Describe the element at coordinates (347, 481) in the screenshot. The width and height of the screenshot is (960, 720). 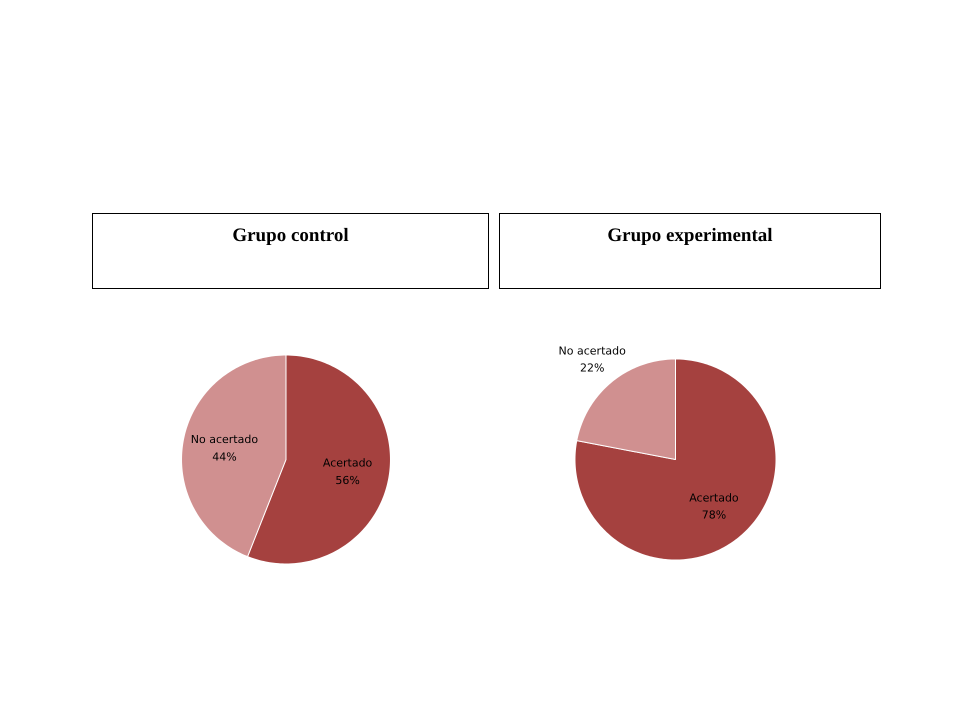
I see `data-label: 56%` at that location.